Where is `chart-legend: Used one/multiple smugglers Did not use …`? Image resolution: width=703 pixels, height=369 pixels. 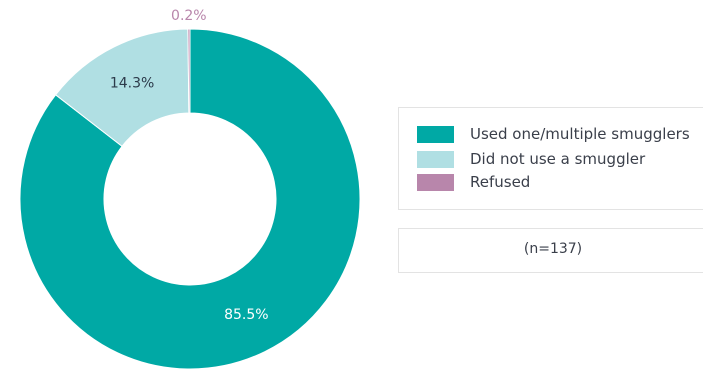
chart-legend: Used one/multiple smugglers Did not use … is located at coordinates (550, 158).